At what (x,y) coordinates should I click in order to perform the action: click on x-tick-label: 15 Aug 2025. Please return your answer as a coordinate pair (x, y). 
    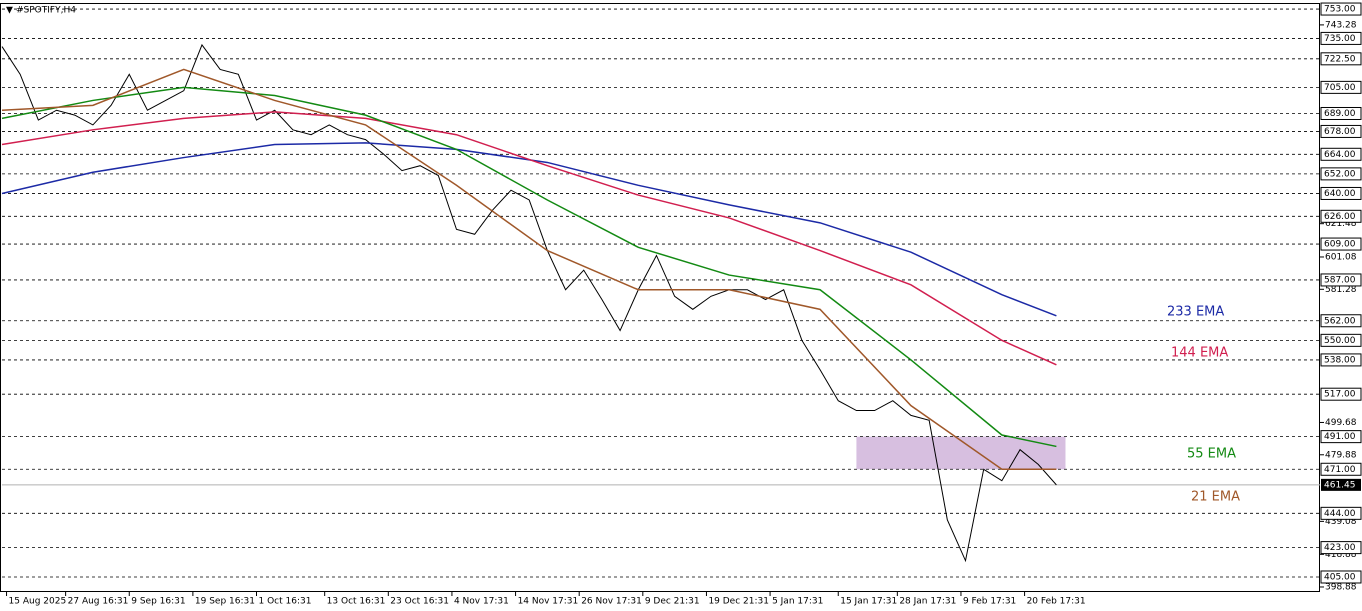
    Looking at the image, I should click on (38, 602).